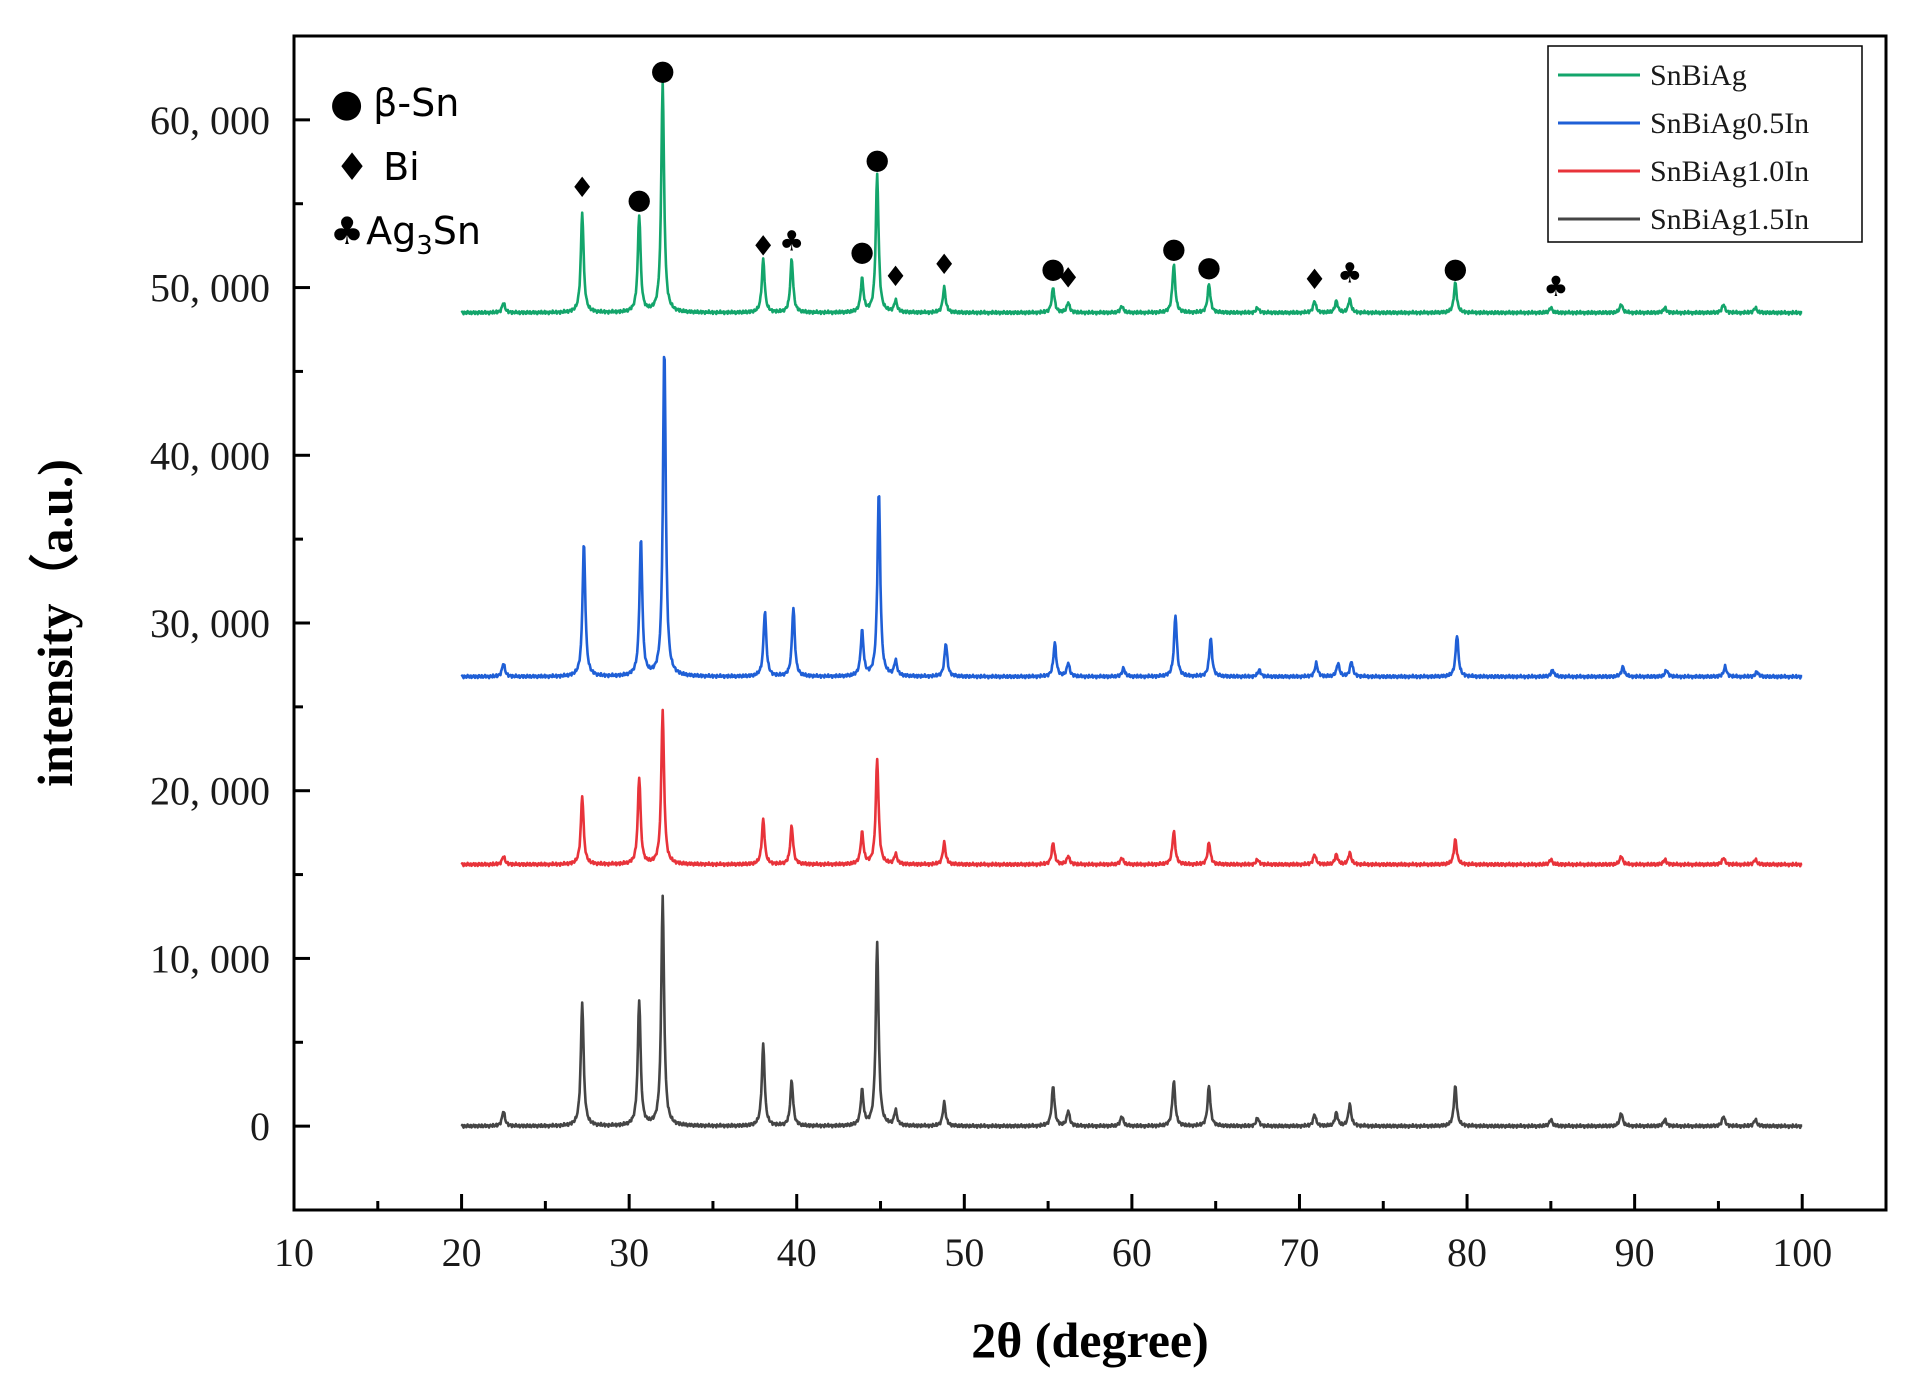 Image resolution: width=1925 pixels, height=1387 pixels. I want to click on phase-legend-ag3sn: ♣Ag3Sn, so click(405, 235).